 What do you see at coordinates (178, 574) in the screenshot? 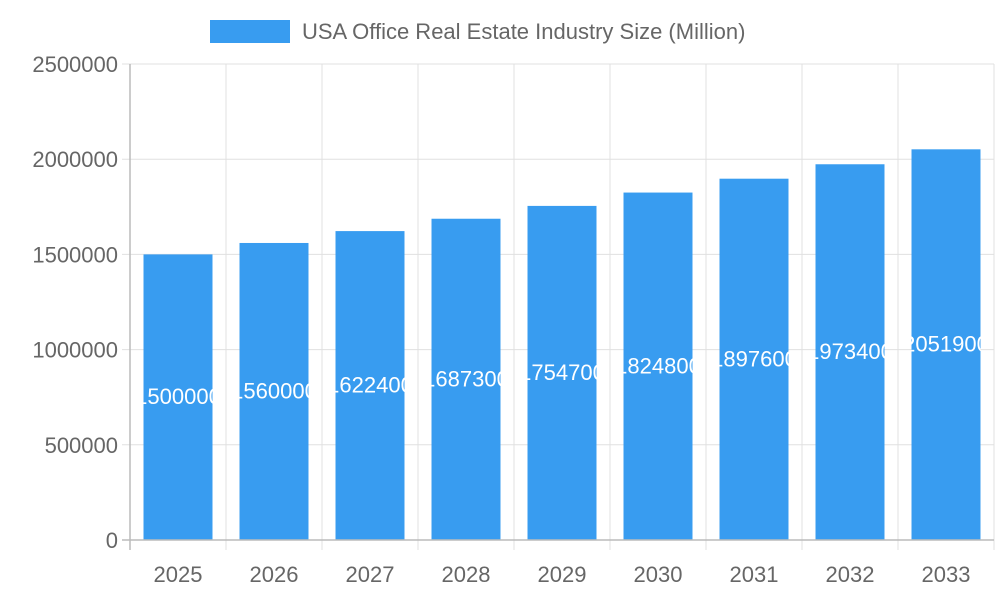
I see `x-tick-label: 2025` at bounding box center [178, 574].